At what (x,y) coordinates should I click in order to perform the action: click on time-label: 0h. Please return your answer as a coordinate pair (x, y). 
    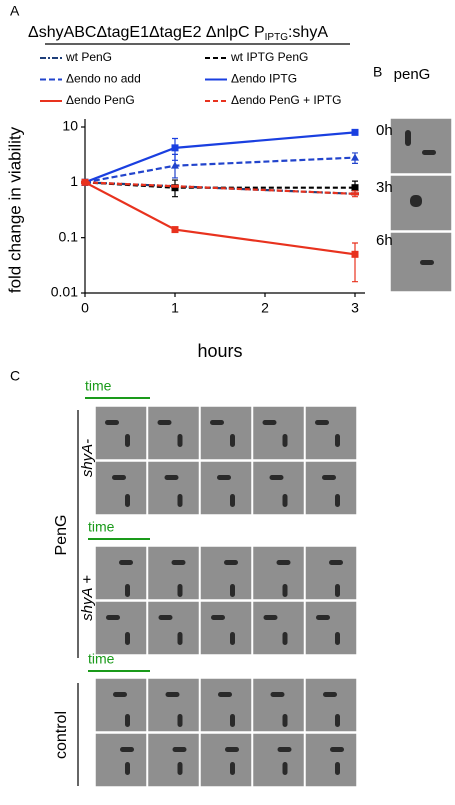
    Looking at the image, I should click on (384, 130).